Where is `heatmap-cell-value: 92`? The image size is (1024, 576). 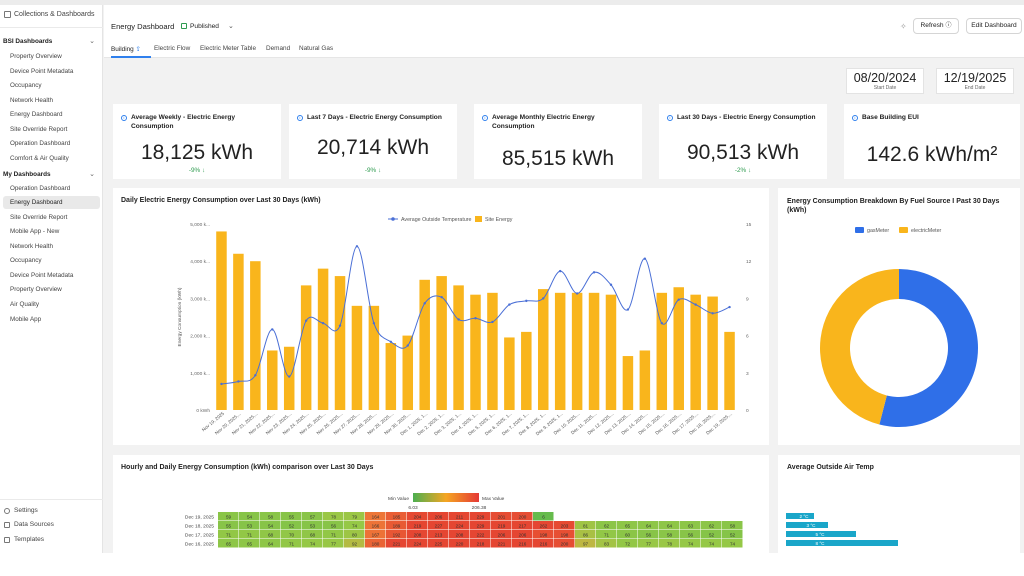
heatmap-cell-value: 92 is located at coordinates (355, 543).